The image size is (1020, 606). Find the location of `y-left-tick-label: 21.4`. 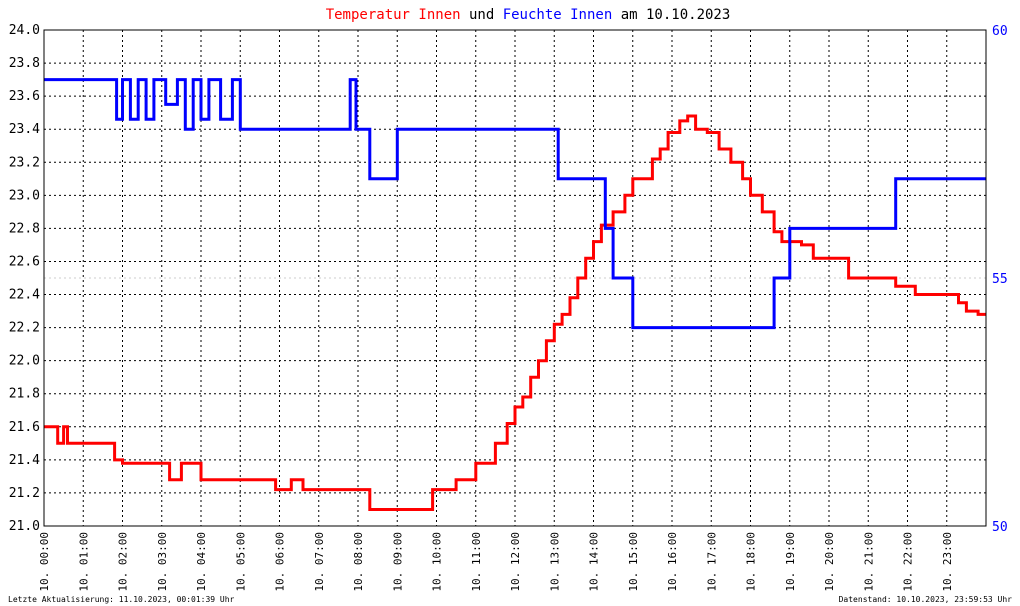

y-left-tick-label: 21.4 is located at coordinates (24, 460).